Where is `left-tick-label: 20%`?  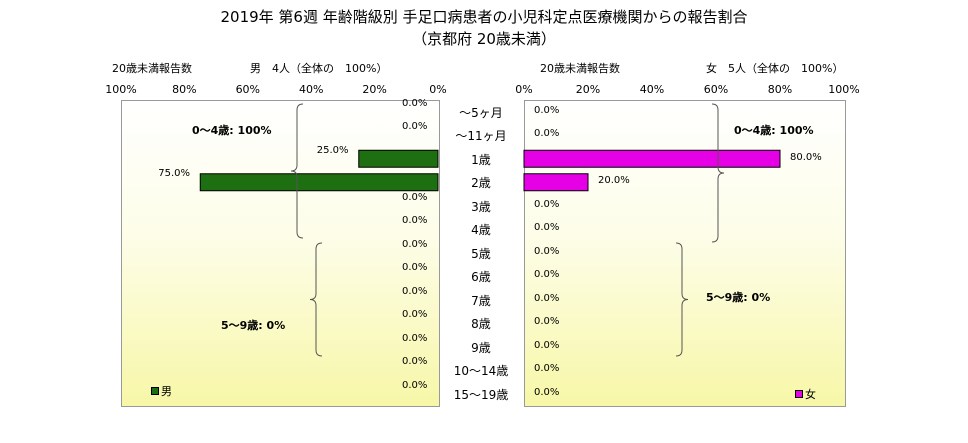
left-tick-label: 20% is located at coordinates (374, 89).